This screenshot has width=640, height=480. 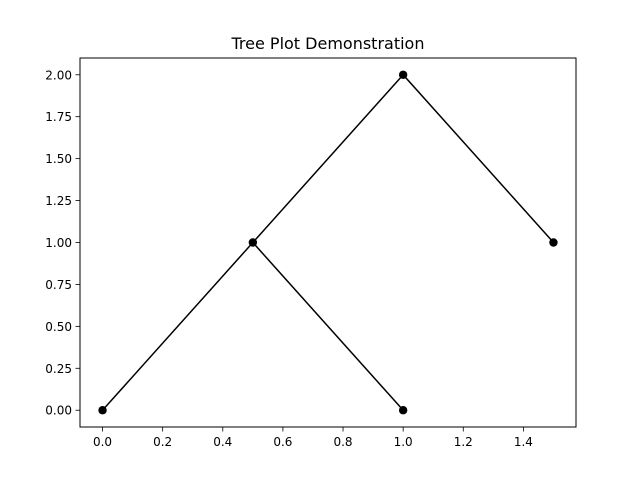 What do you see at coordinates (162, 442) in the screenshot?
I see `x-tick-label: 0.2` at bounding box center [162, 442].